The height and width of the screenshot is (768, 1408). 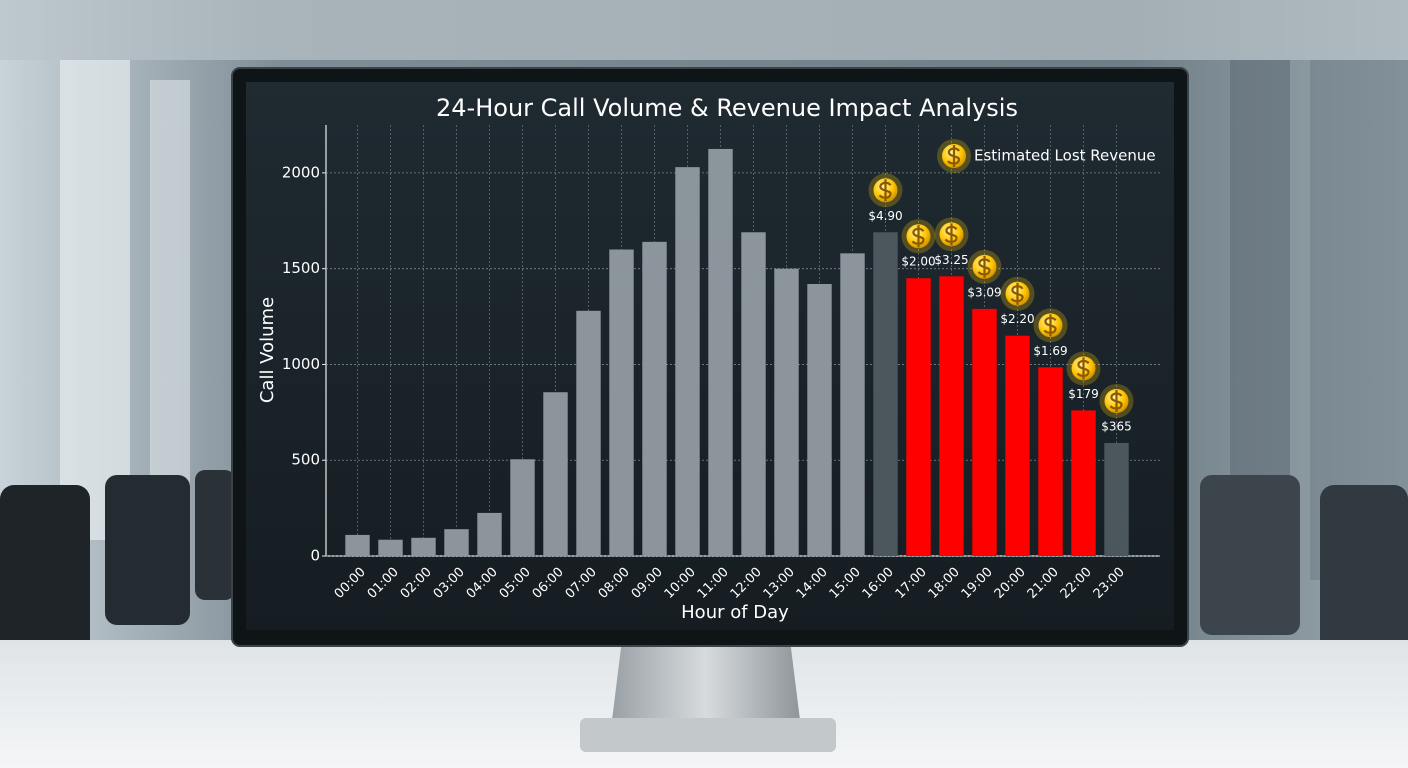 I want to click on y-axis-label: Call Volume, so click(x=267, y=350).